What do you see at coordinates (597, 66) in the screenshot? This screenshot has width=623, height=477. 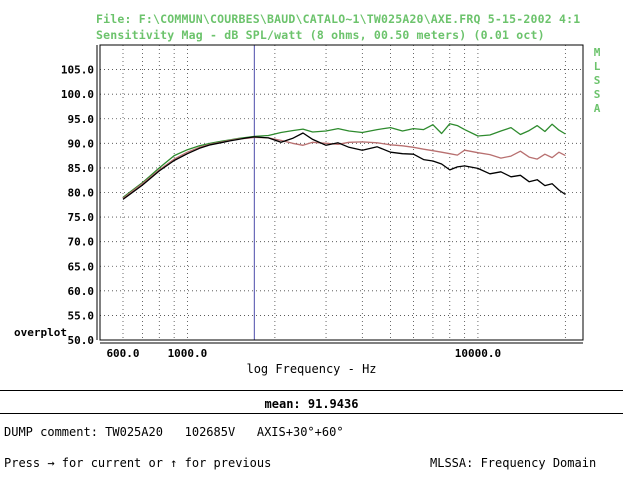 I see `side-letter: L` at bounding box center [597, 66].